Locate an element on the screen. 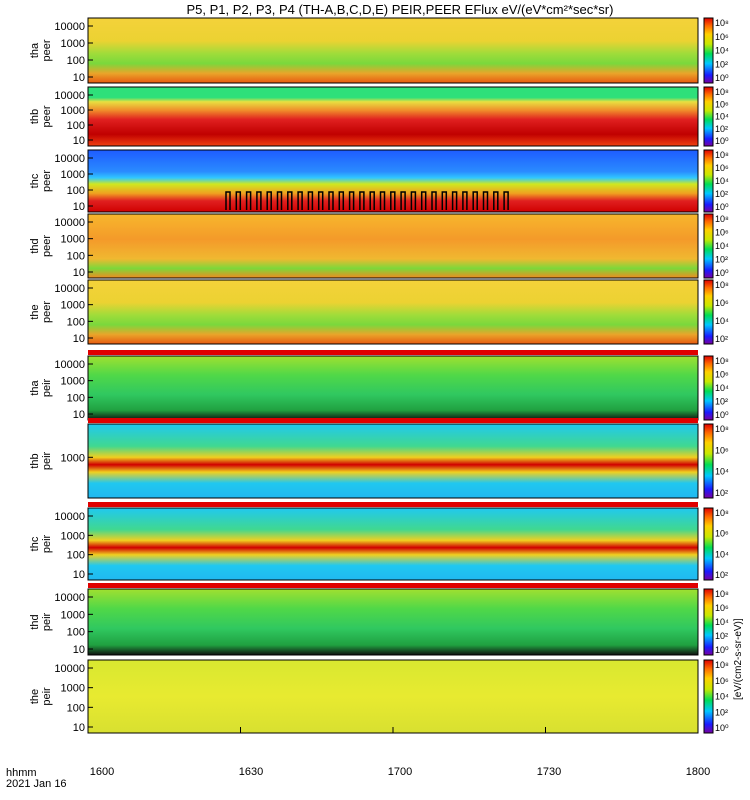  spectrogram-thd-peir is located at coordinates (393, 622).